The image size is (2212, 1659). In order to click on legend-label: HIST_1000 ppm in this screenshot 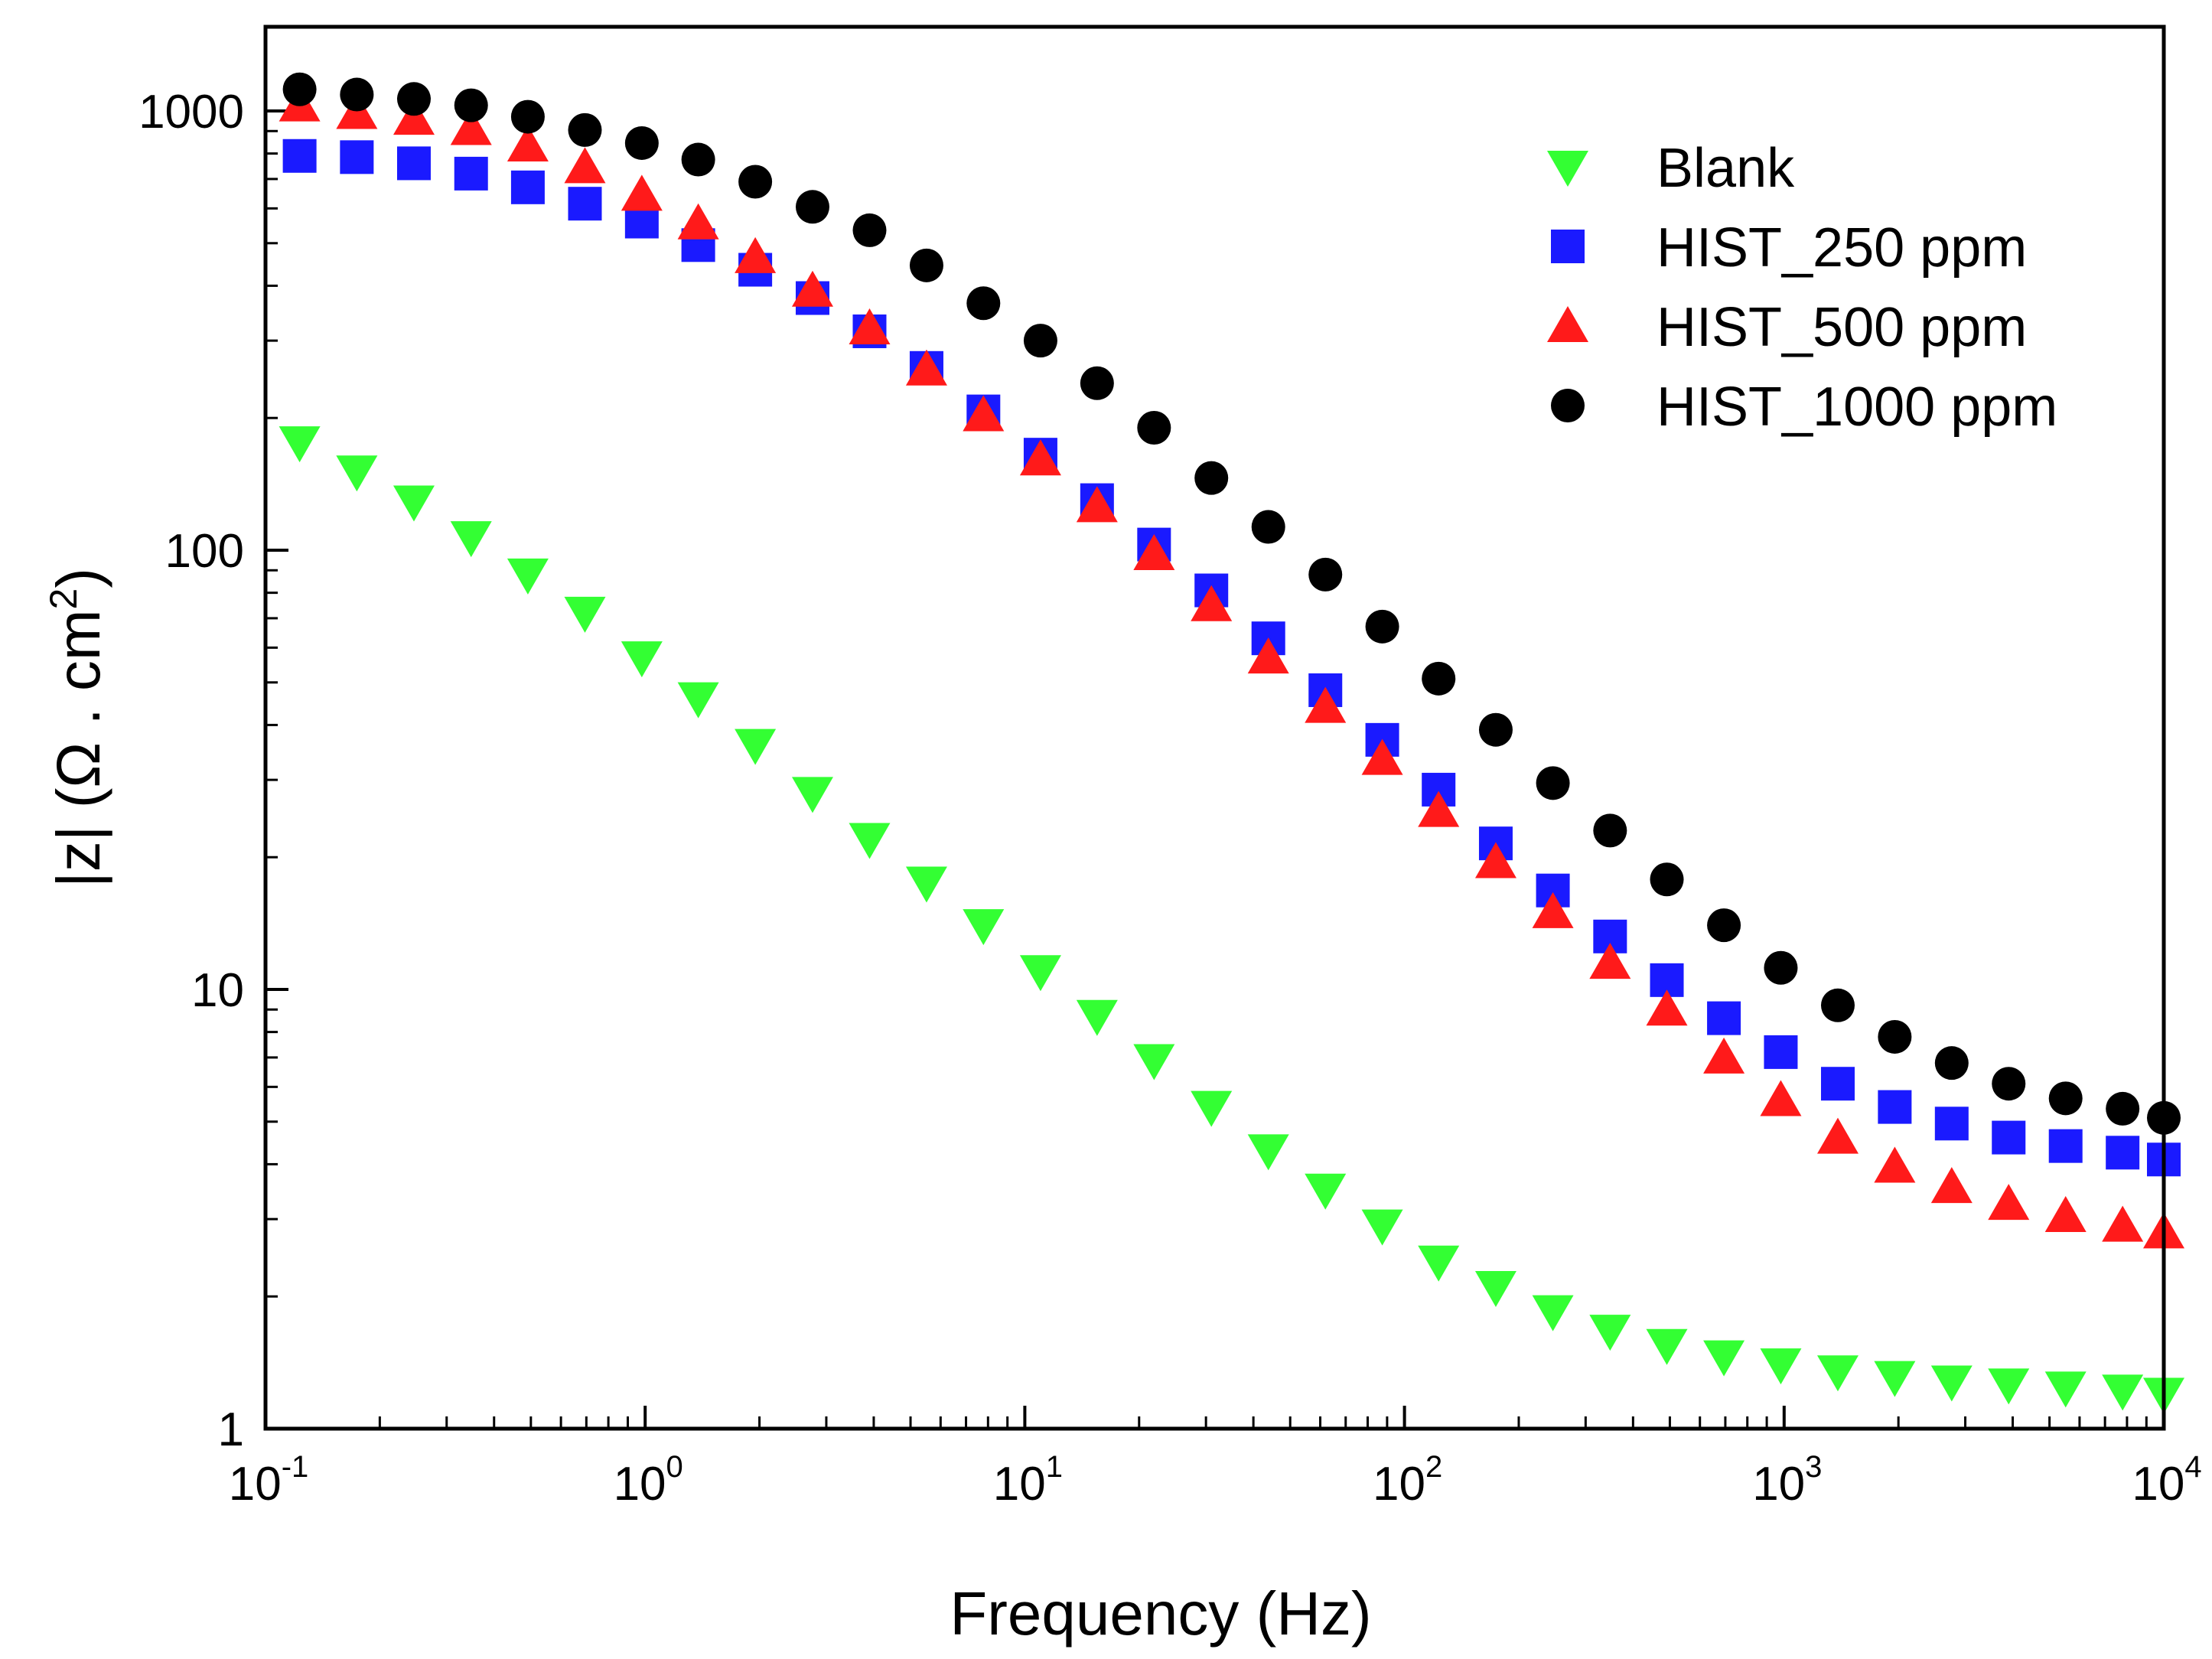, I will do `click(1857, 407)`.